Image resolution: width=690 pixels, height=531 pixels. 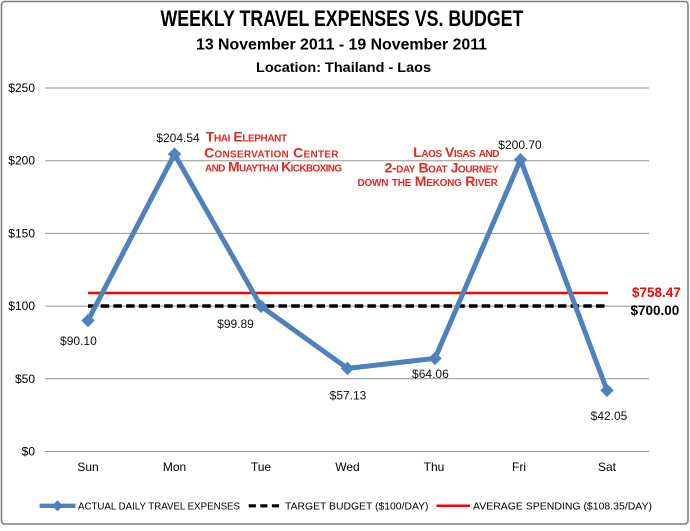 What do you see at coordinates (428, 181) in the screenshot?
I see `svg-text: down the Mekong River` at bounding box center [428, 181].